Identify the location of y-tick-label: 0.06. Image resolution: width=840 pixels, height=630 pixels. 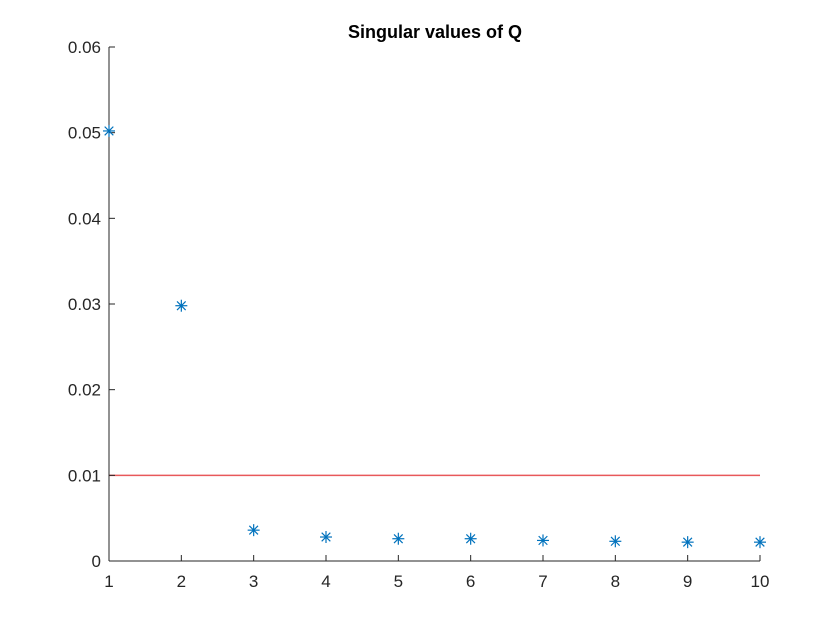
(84, 47).